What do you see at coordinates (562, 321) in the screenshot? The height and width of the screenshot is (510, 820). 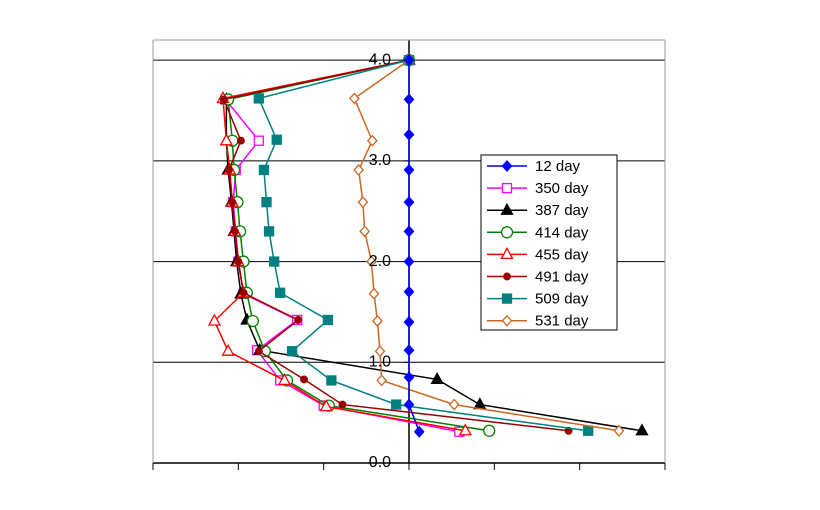 I see `legend-label: 531 day` at bounding box center [562, 321].